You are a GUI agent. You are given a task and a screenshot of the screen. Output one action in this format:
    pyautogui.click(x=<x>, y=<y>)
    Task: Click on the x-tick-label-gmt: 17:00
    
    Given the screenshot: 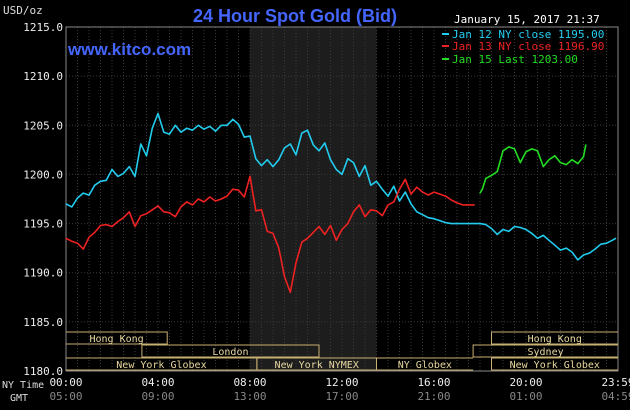 What is the action you would take?
    pyautogui.click(x=341, y=396)
    